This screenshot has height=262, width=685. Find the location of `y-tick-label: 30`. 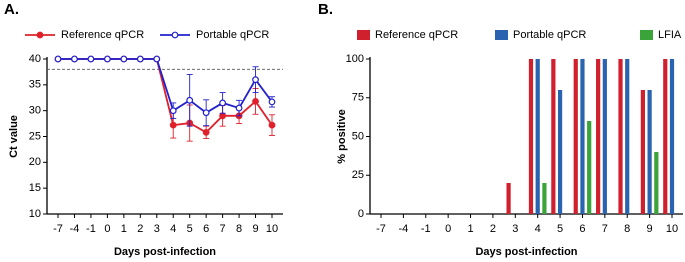

y-tick-label: 30 is located at coordinates (35, 111).